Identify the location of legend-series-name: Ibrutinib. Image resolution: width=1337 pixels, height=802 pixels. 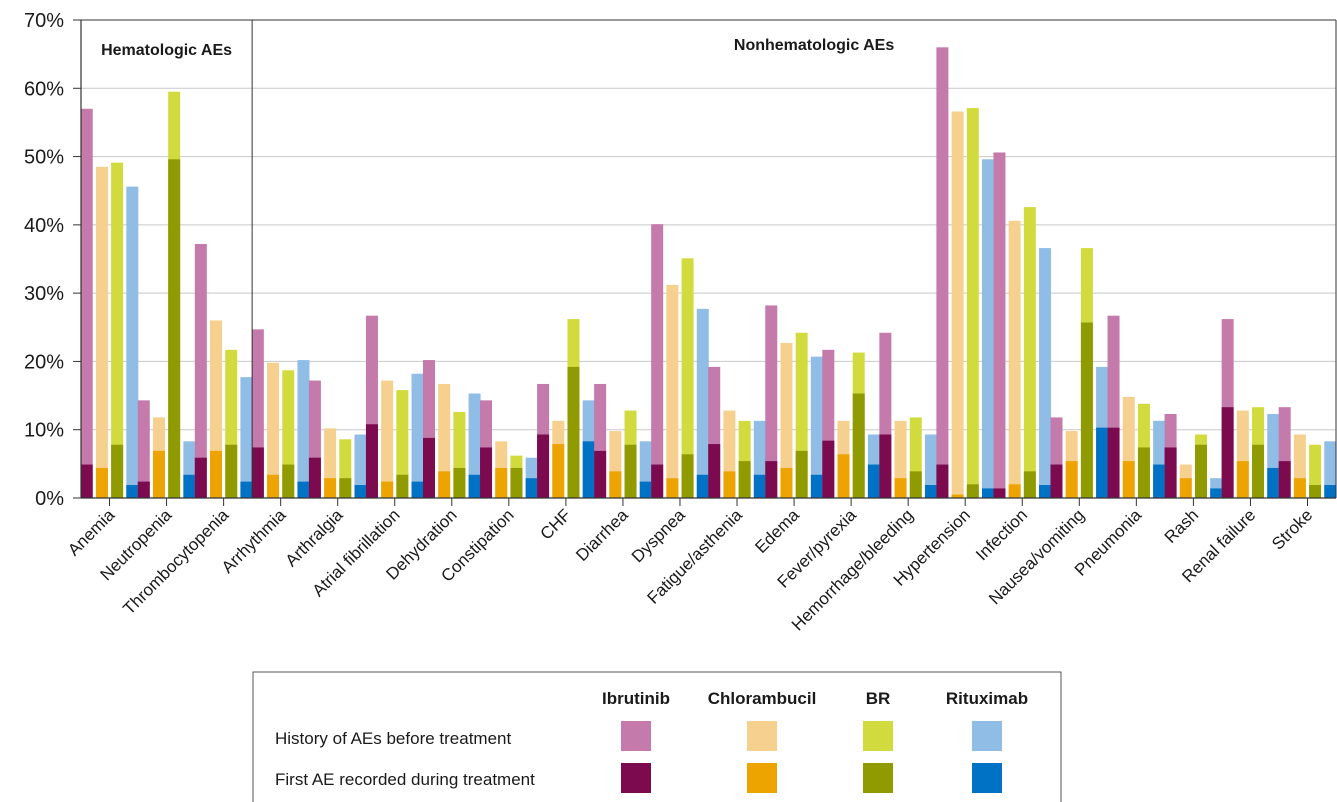
(636, 698).